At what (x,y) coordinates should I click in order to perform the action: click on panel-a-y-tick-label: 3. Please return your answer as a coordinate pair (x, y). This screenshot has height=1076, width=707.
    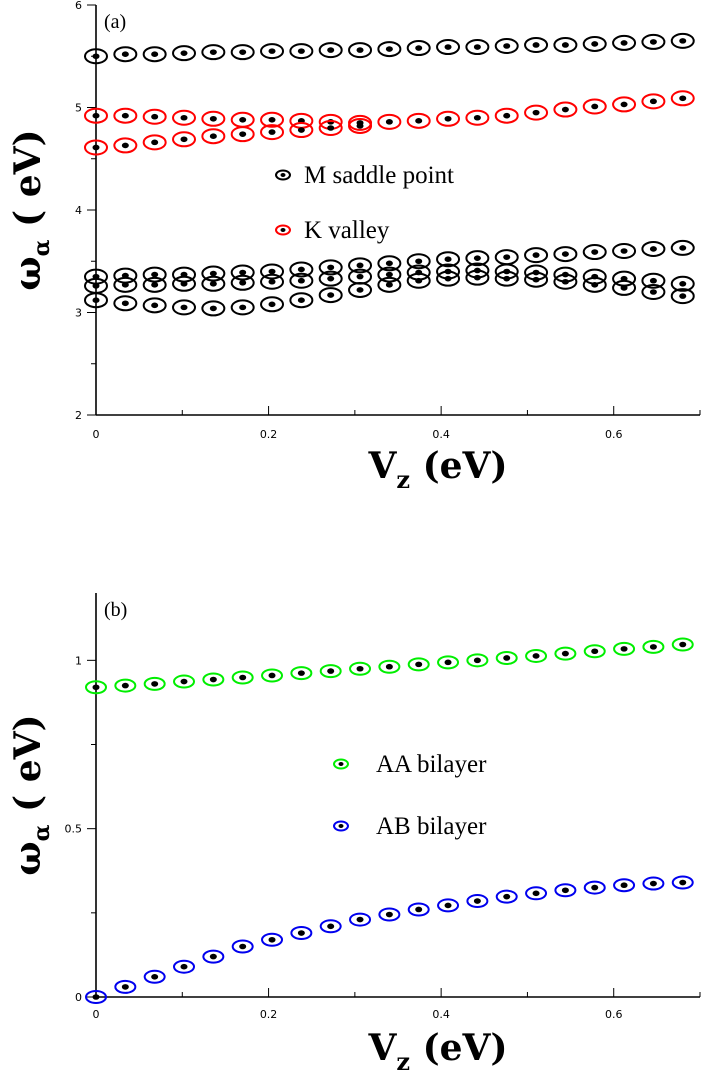
    Looking at the image, I should click on (78, 313).